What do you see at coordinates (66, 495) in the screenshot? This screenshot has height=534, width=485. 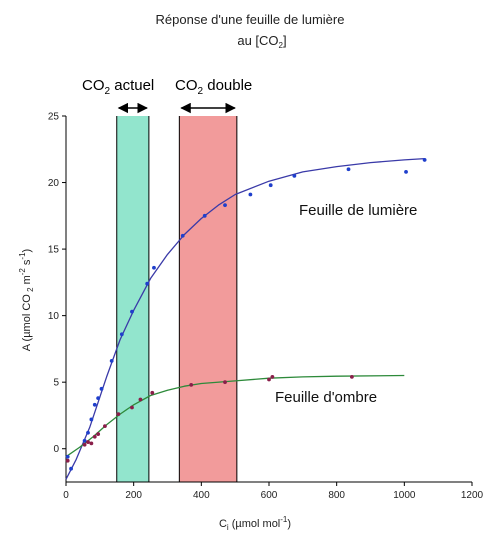 I see `x-tick-label: 0` at bounding box center [66, 495].